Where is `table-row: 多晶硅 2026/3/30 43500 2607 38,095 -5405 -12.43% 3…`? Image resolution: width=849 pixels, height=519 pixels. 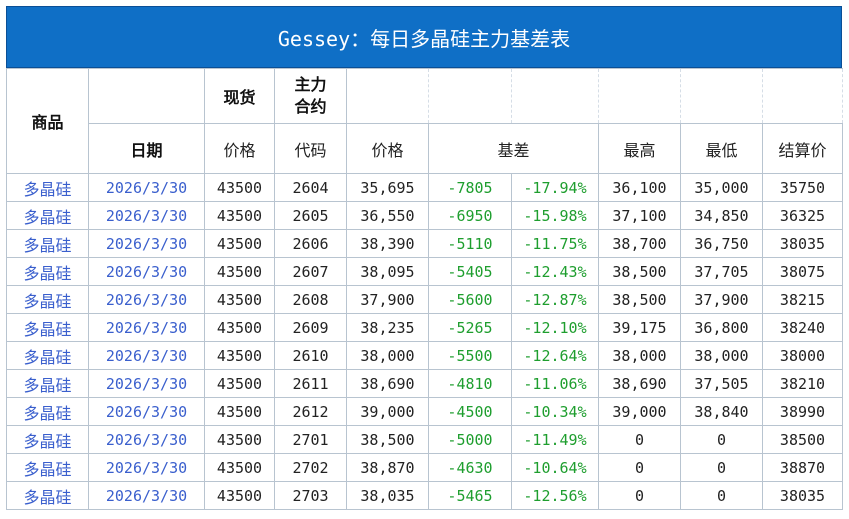
table-row: 多晶硅 2026/3/30 43500 2607 38,095 -5405 -12.43% 3… is located at coordinates (424, 271).